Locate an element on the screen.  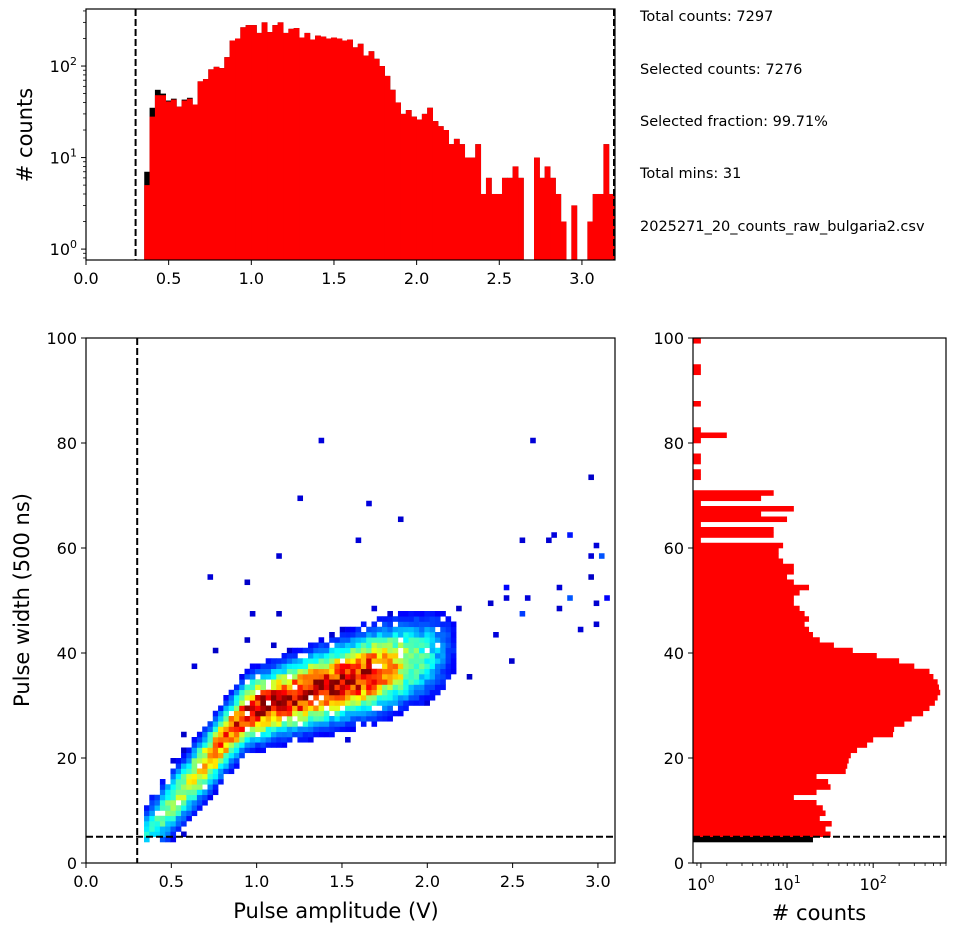
right-y-tick-label: 100 is located at coordinates (668, 338).